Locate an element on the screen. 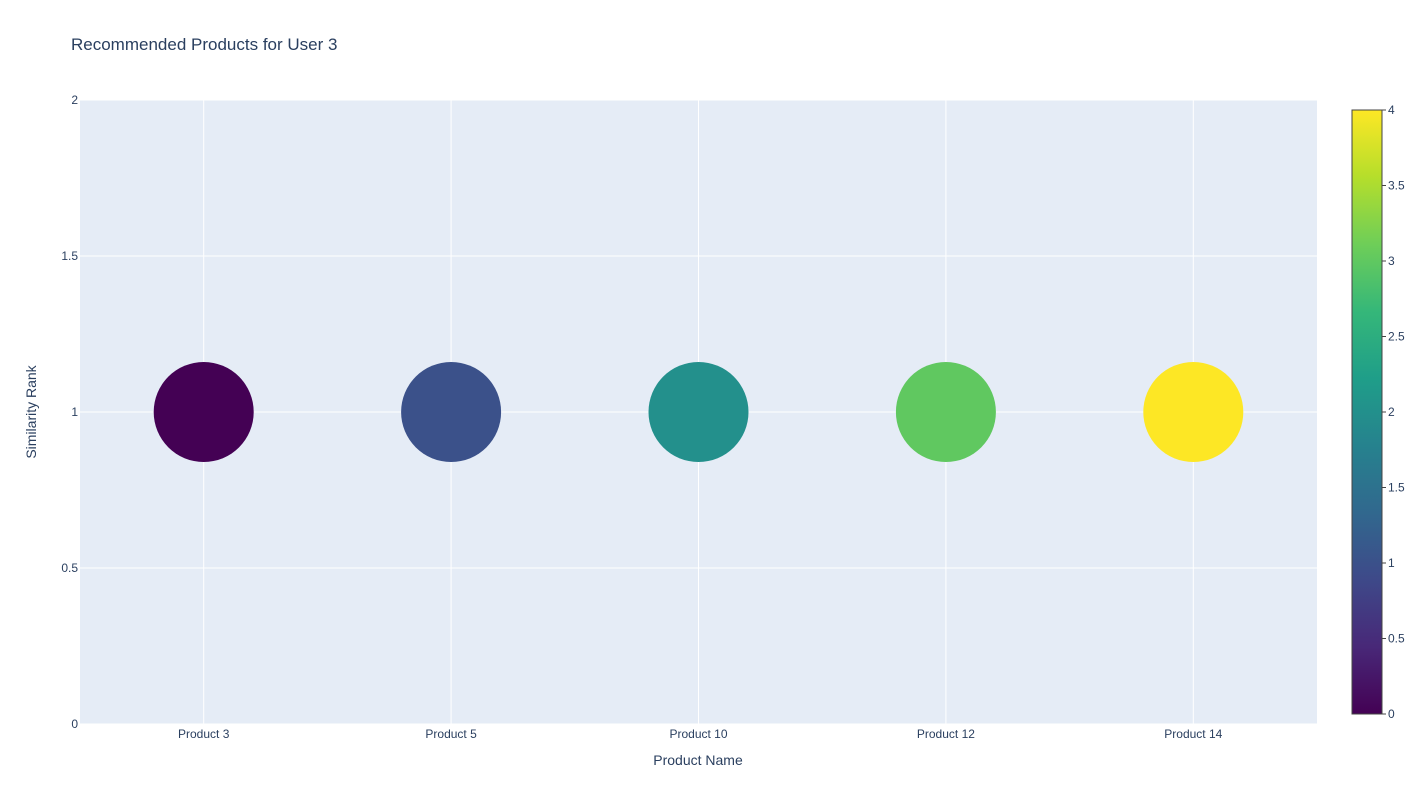 This screenshot has height=805, width=1424. colorbar-tick-label: 2 is located at coordinates (1391, 412).